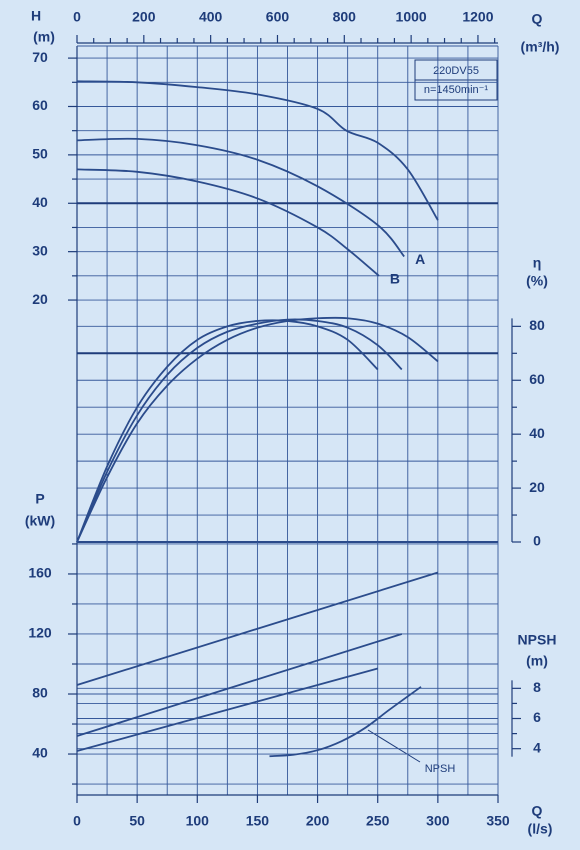 The height and width of the screenshot is (850, 580). Describe the element at coordinates (438, 821) in the screenshot. I see `x-tick-label: 300` at that location.